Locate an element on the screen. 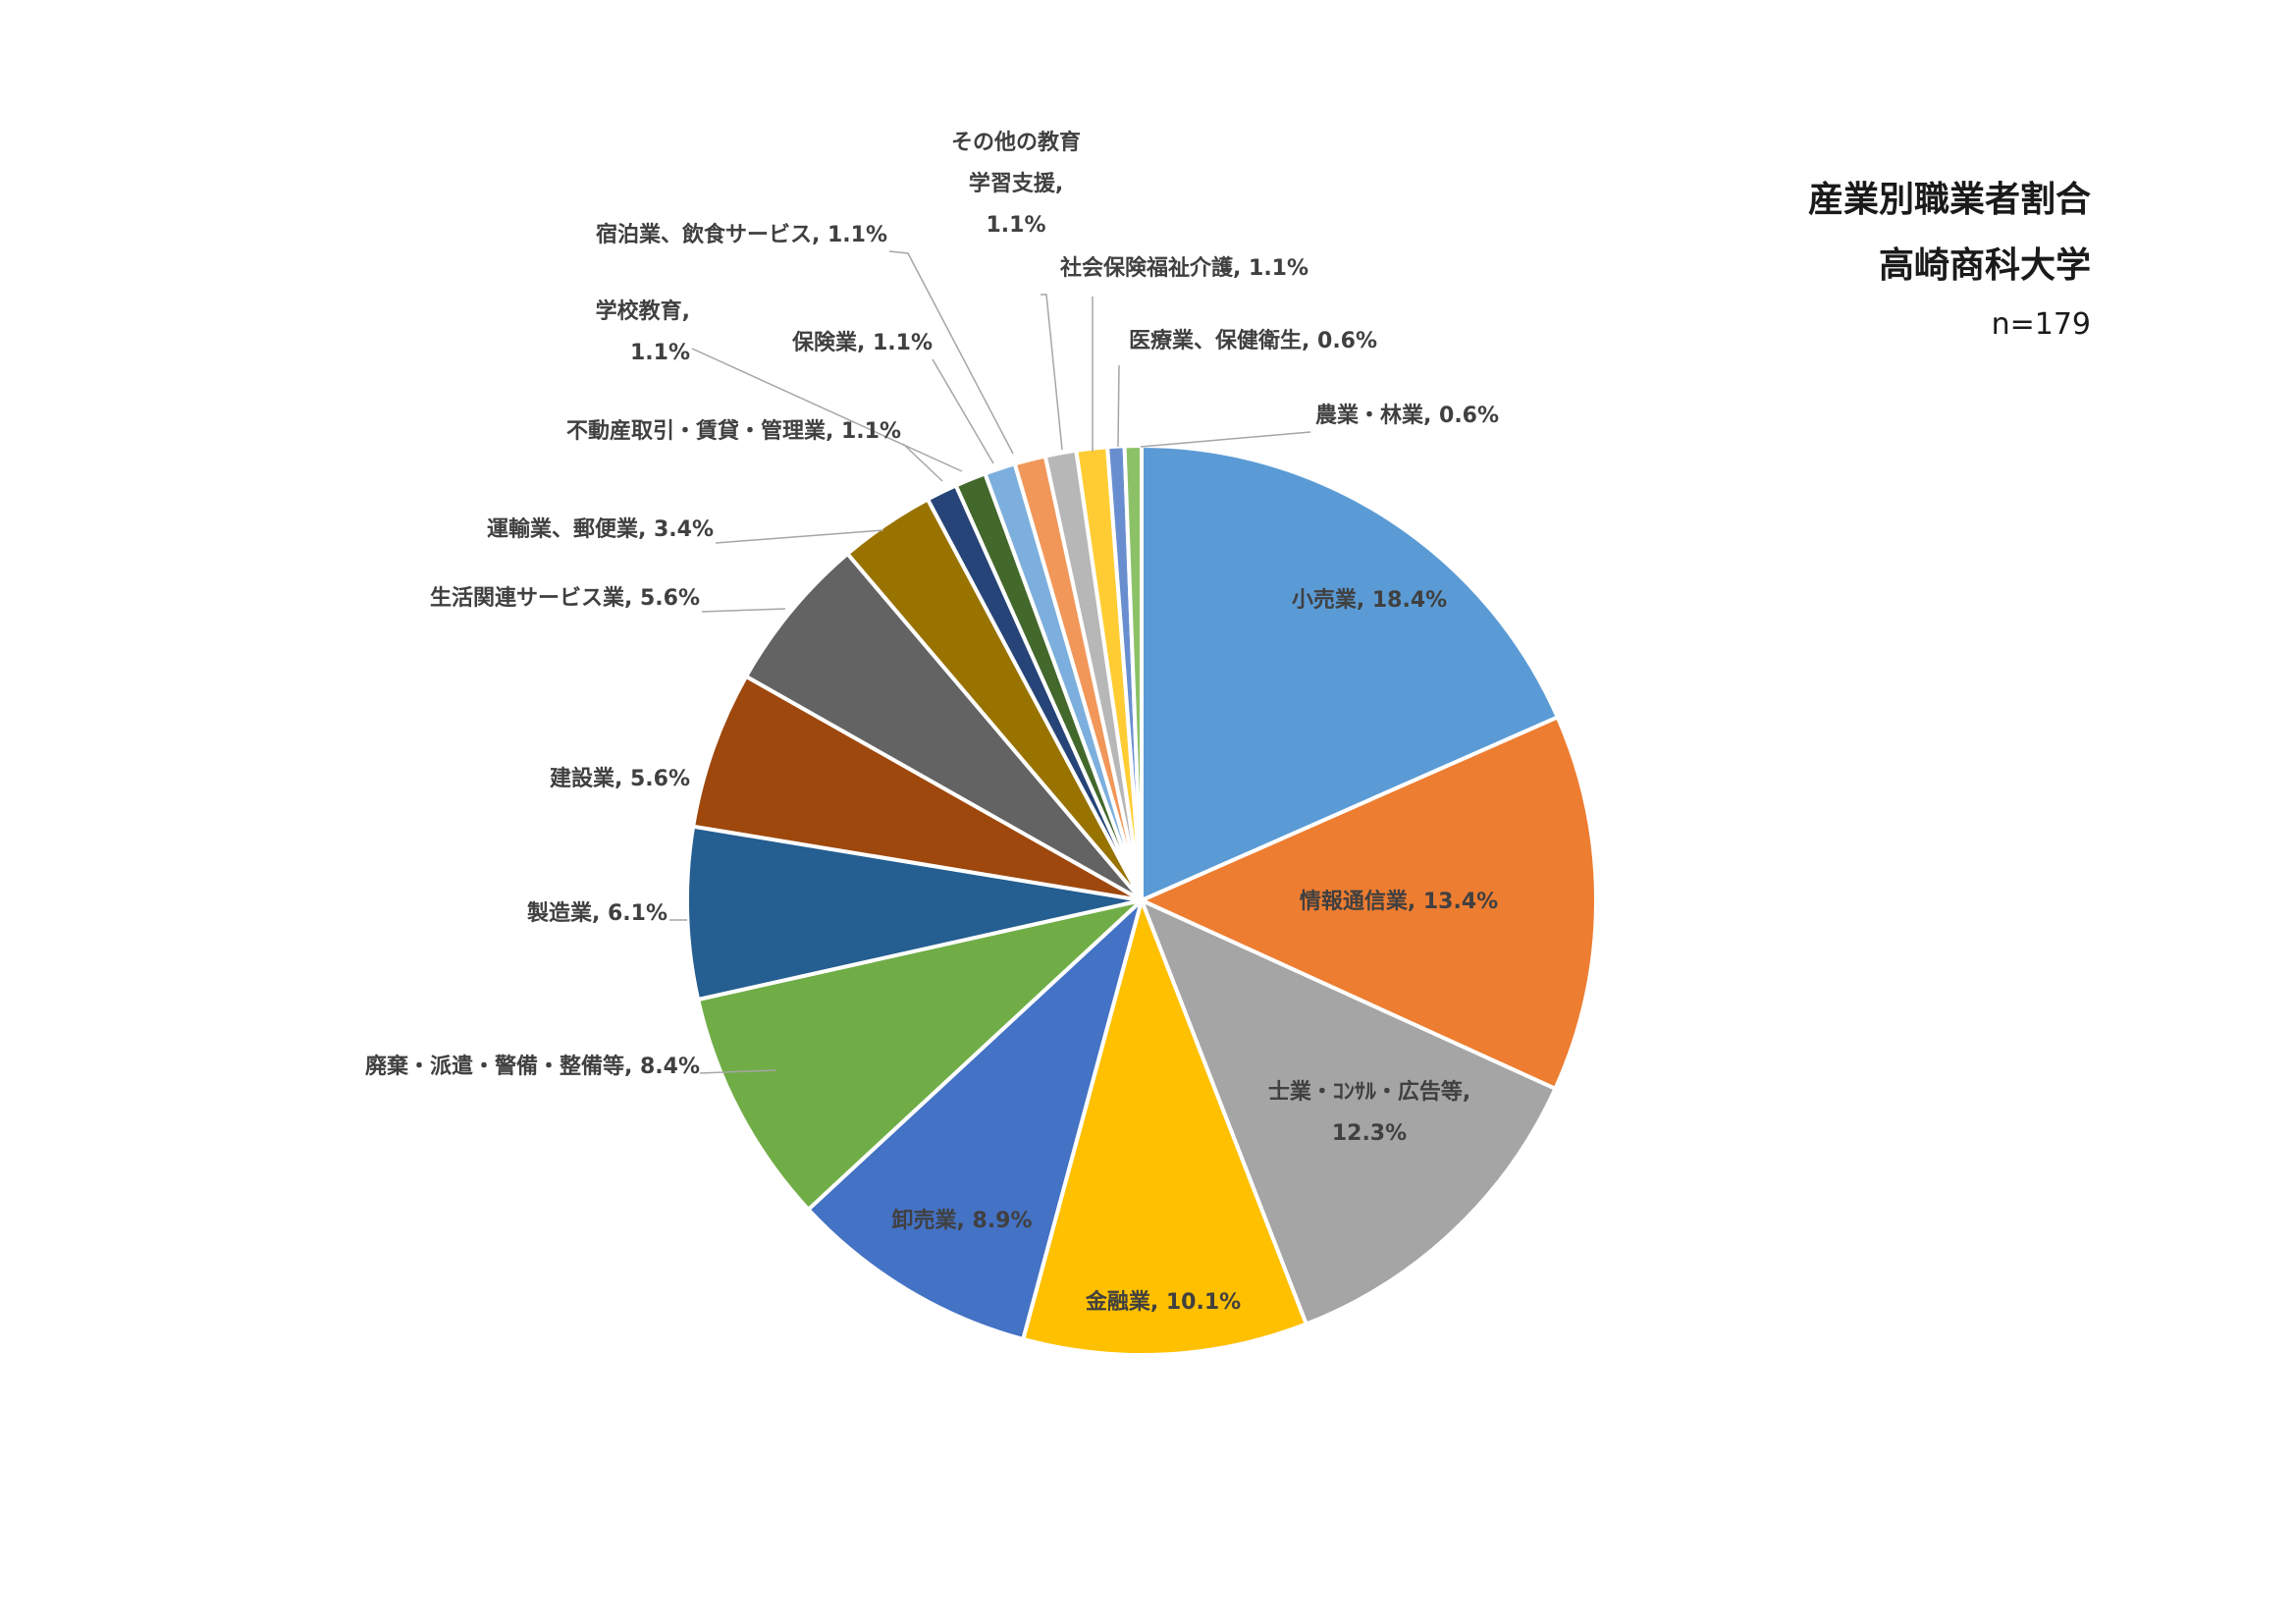  slice-label: 保険業, 1.1% is located at coordinates (862, 343).